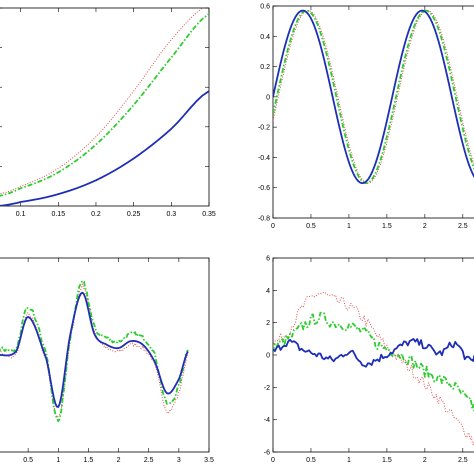 This screenshot has width=474, height=474. Describe the element at coordinates (209, 460) in the screenshot. I see `x-tick-label: 3.5` at that location.